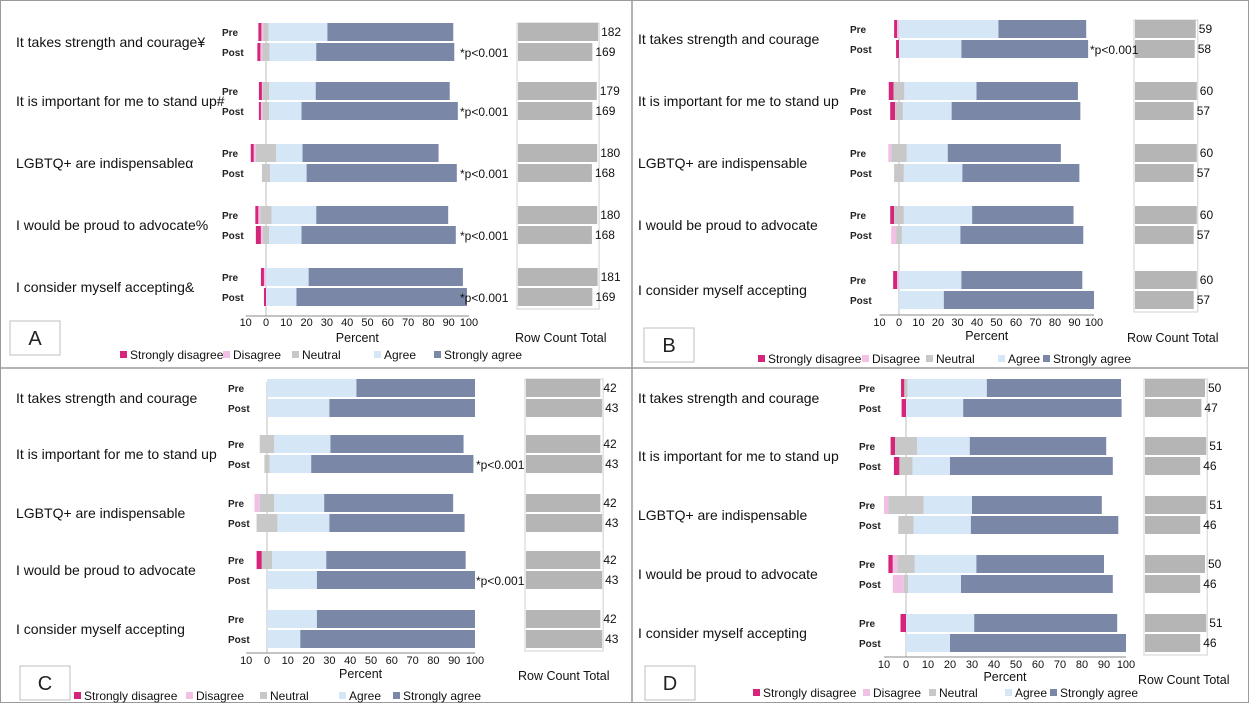 This screenshot has width=1249, height=703. What do you see at coordinates (729, 398) in the screenshot?
I see `question-label: It takes strength and courage` at bounding box center [729, 398].